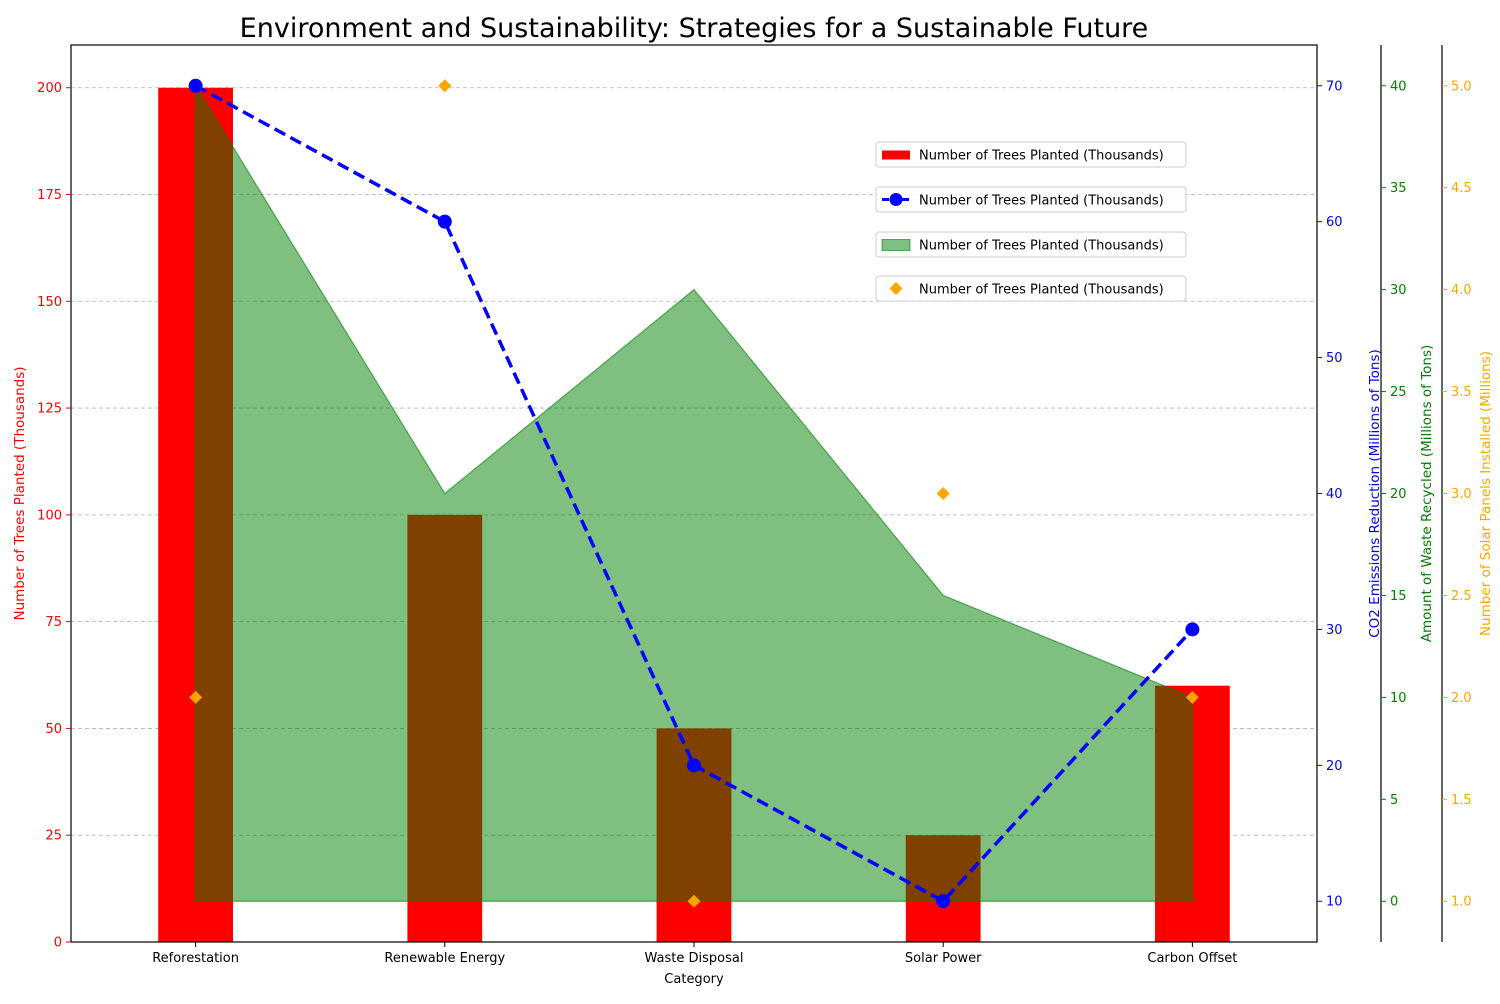  What do you see at coordinates (1461, 902) in the screenshot?
I see `y-tick-label-solar: 1.0` at bounding box center [1461, 902].